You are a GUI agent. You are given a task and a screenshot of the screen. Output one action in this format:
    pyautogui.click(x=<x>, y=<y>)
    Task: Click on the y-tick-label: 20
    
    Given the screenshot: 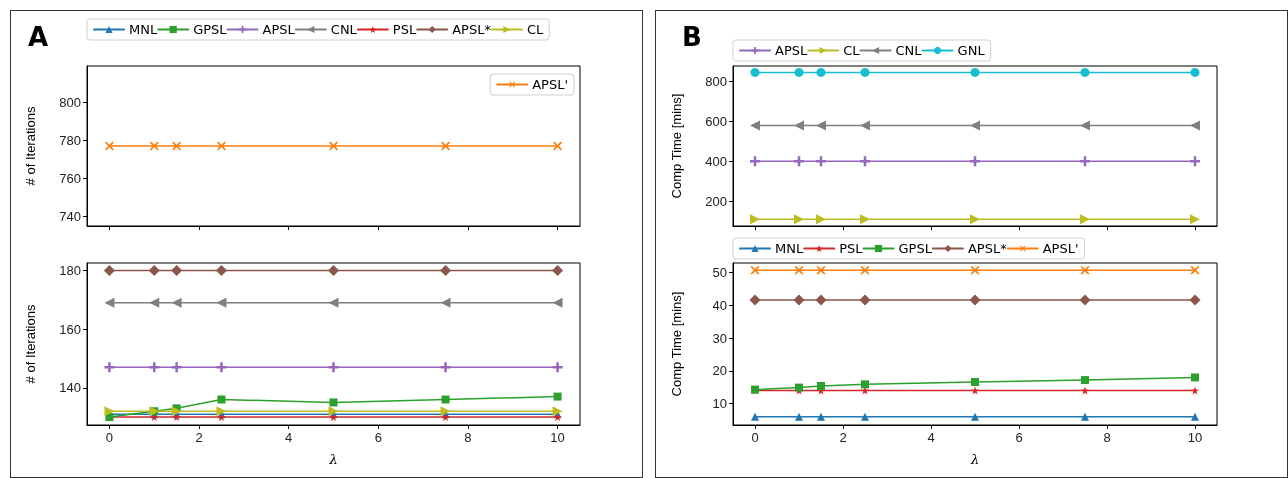 What is the action you would take?
    pyautogui.click(x=719, y=371)
    